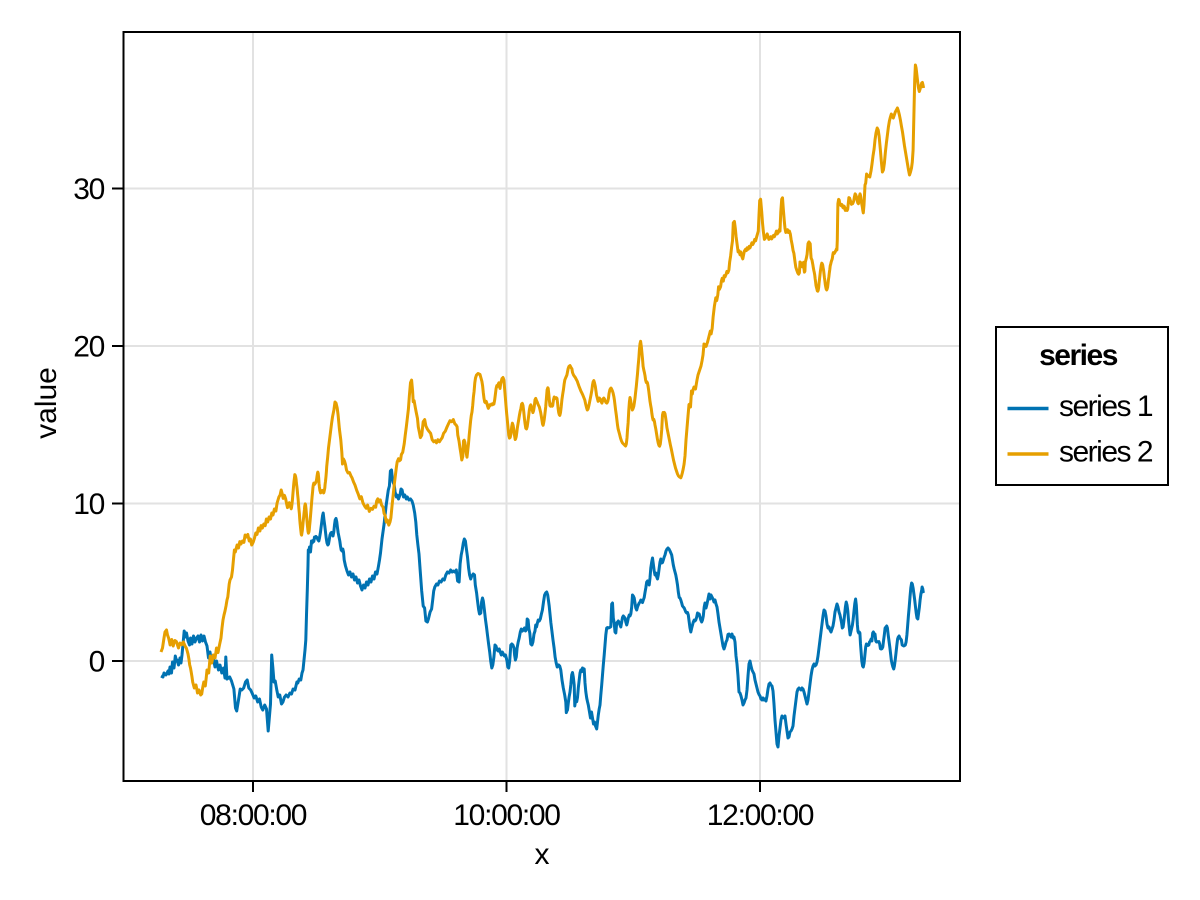  I want to click on svg-text: 20, so click(88, 347).